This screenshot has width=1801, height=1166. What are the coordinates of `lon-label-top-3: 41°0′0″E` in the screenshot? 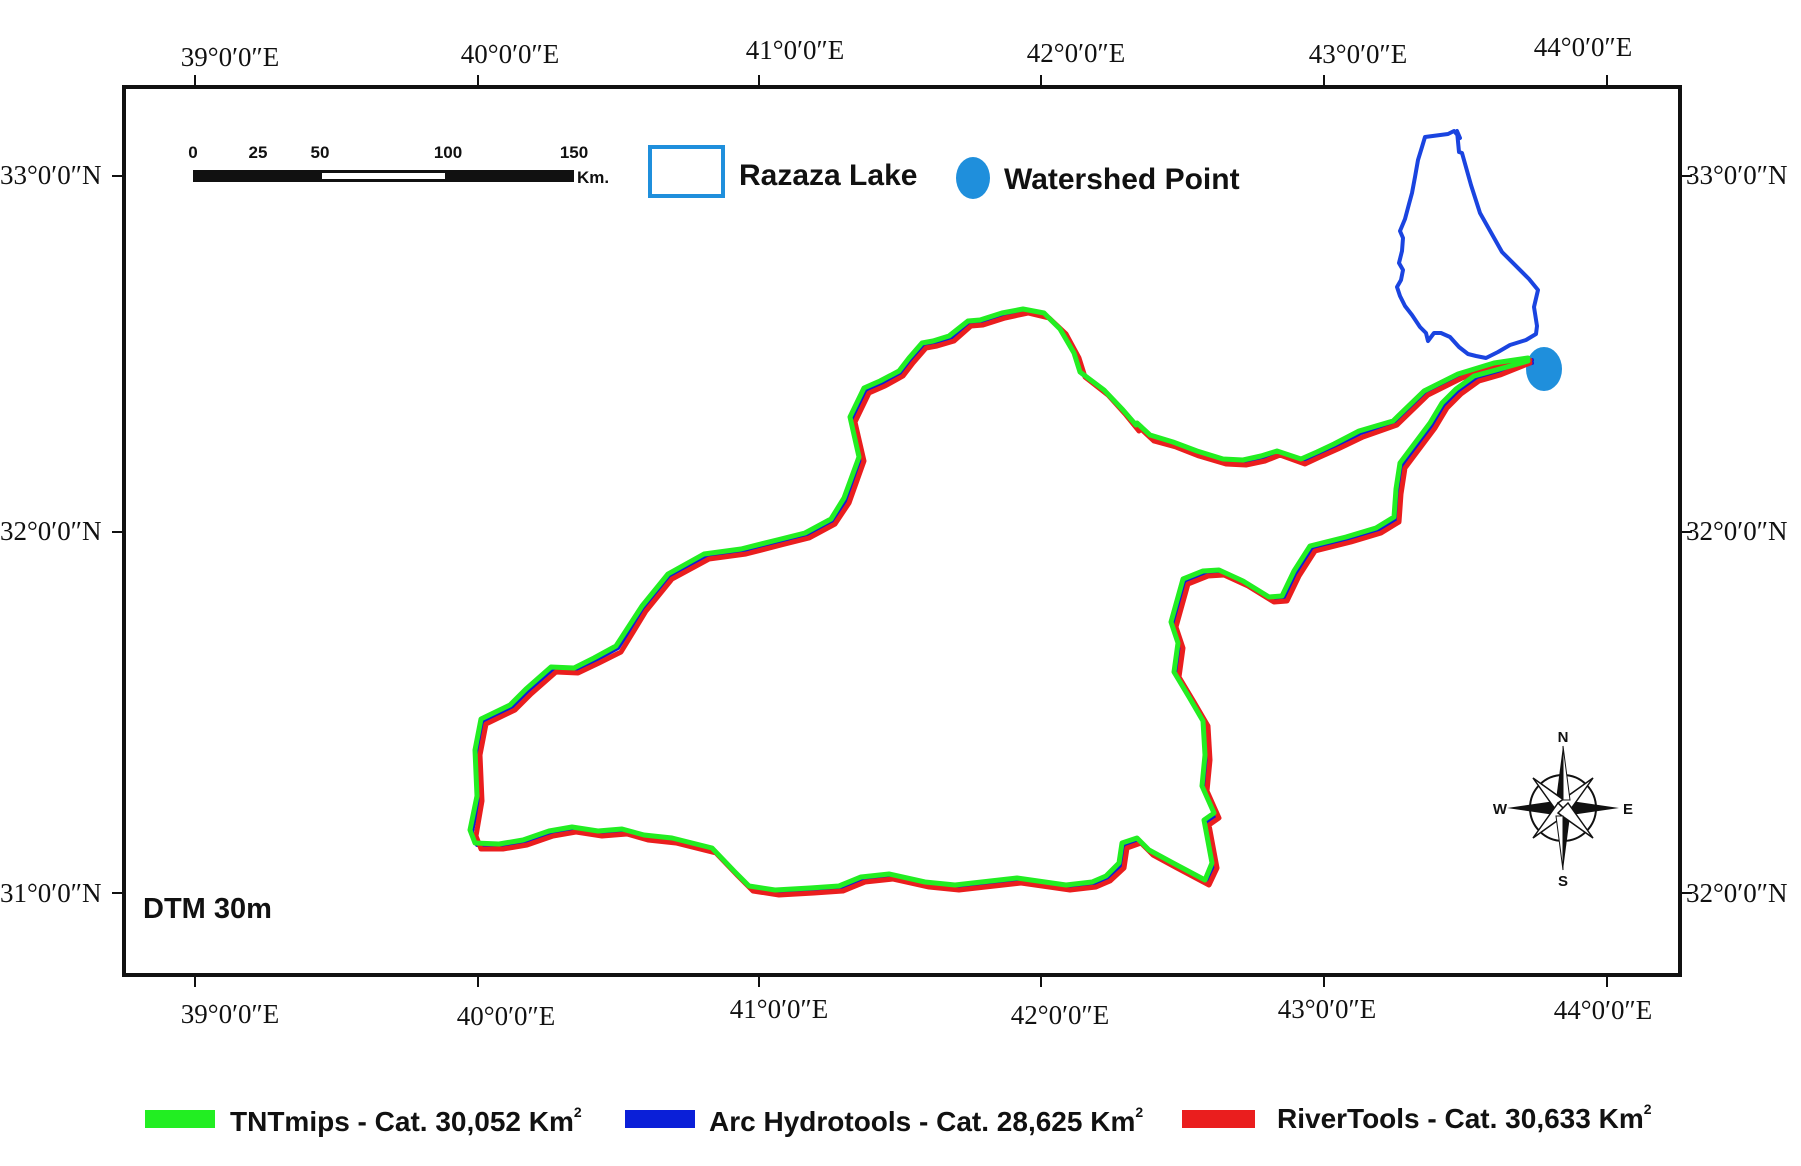 It's located at (795, 50).